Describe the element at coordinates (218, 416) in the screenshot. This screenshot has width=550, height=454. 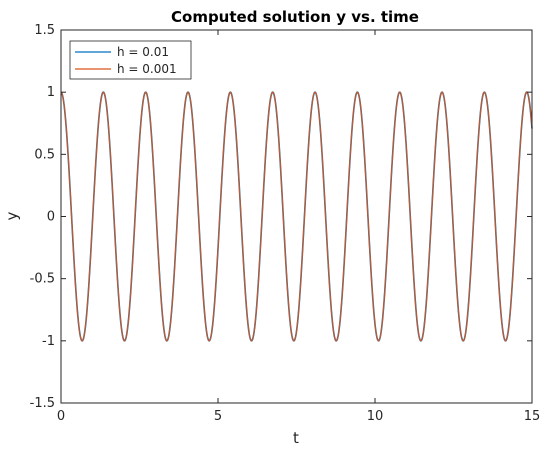
I see `x-tick-label: 5` at that location.